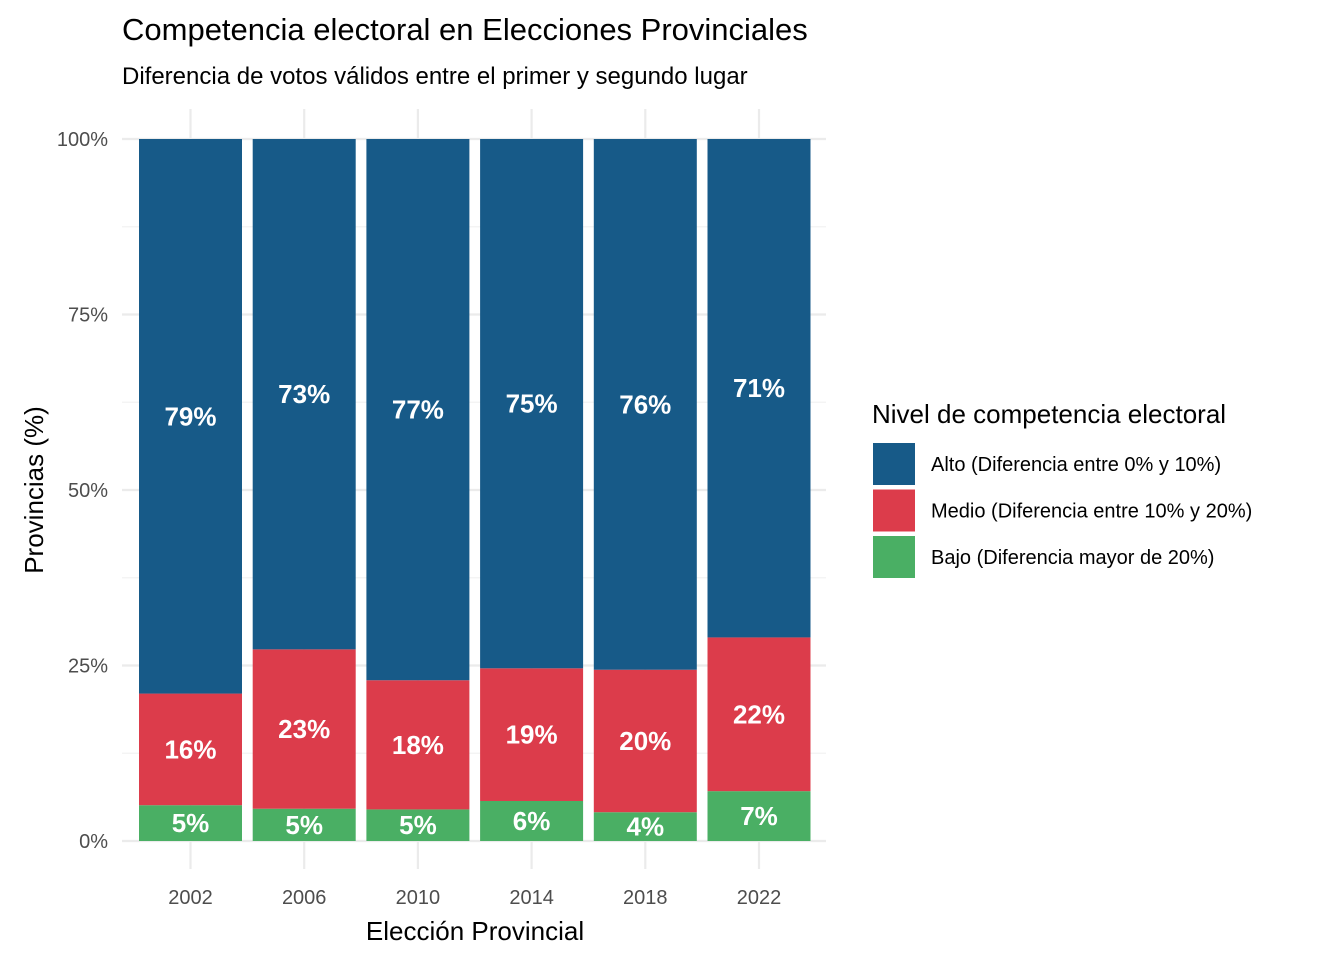 The height and width of the screenshot is (960, 1344). I want to click on bar-value-label: 6%, so click(532, 821).